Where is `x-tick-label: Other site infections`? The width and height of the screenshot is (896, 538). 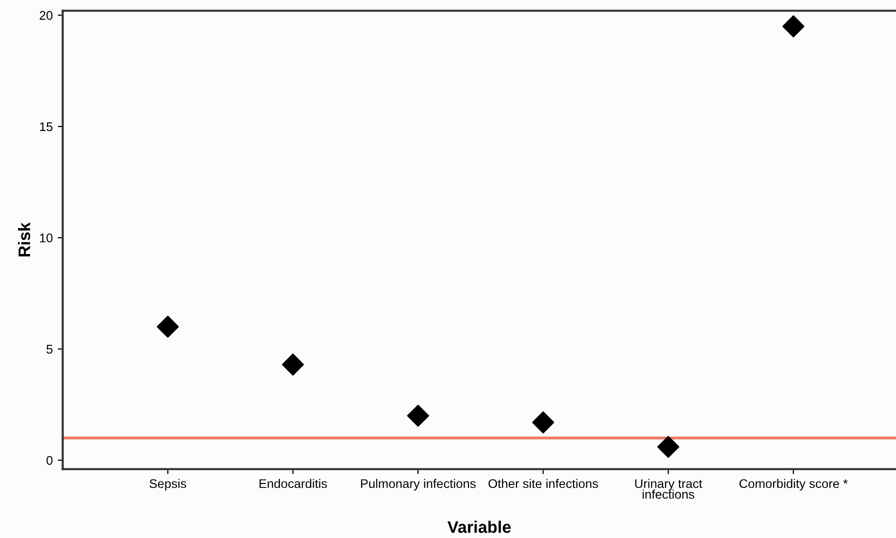
x-tick-label: Other site infections is located at coordinates (543, 483).